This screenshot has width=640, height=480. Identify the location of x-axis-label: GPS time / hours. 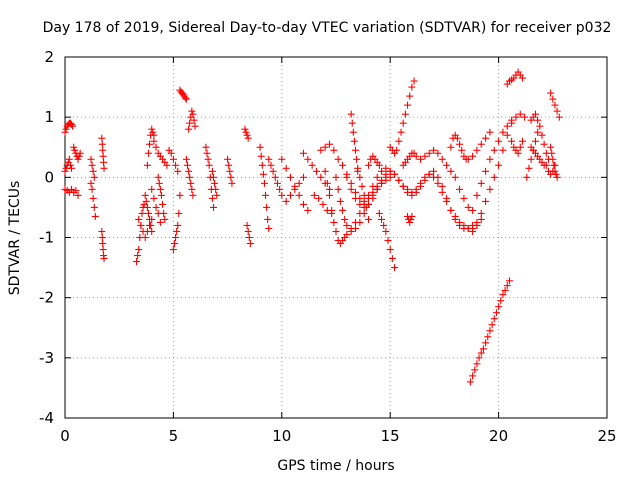
(335, 466).